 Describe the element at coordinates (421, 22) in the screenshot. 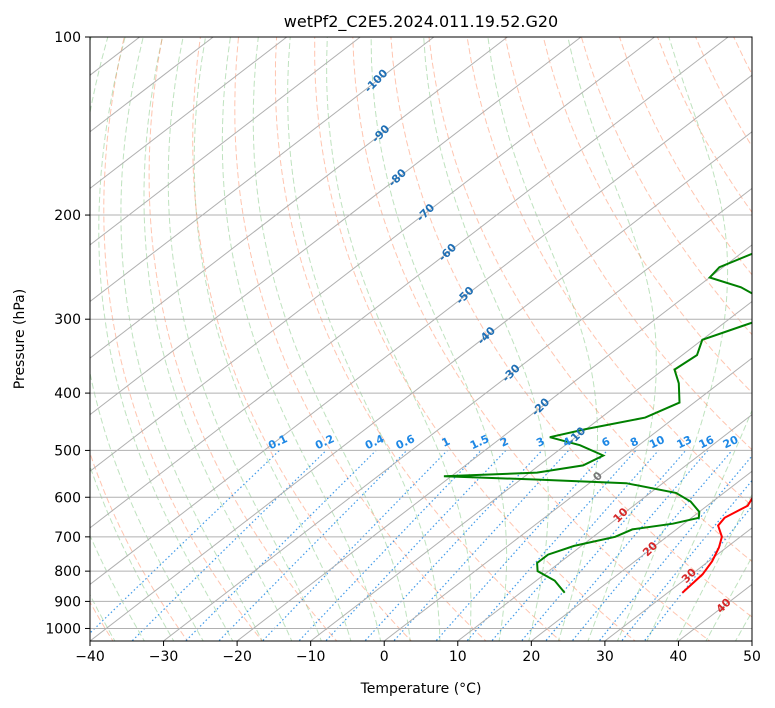

I see `chart-title: wetPf2_C2E5.2024.011.19.52.G20` at that location.